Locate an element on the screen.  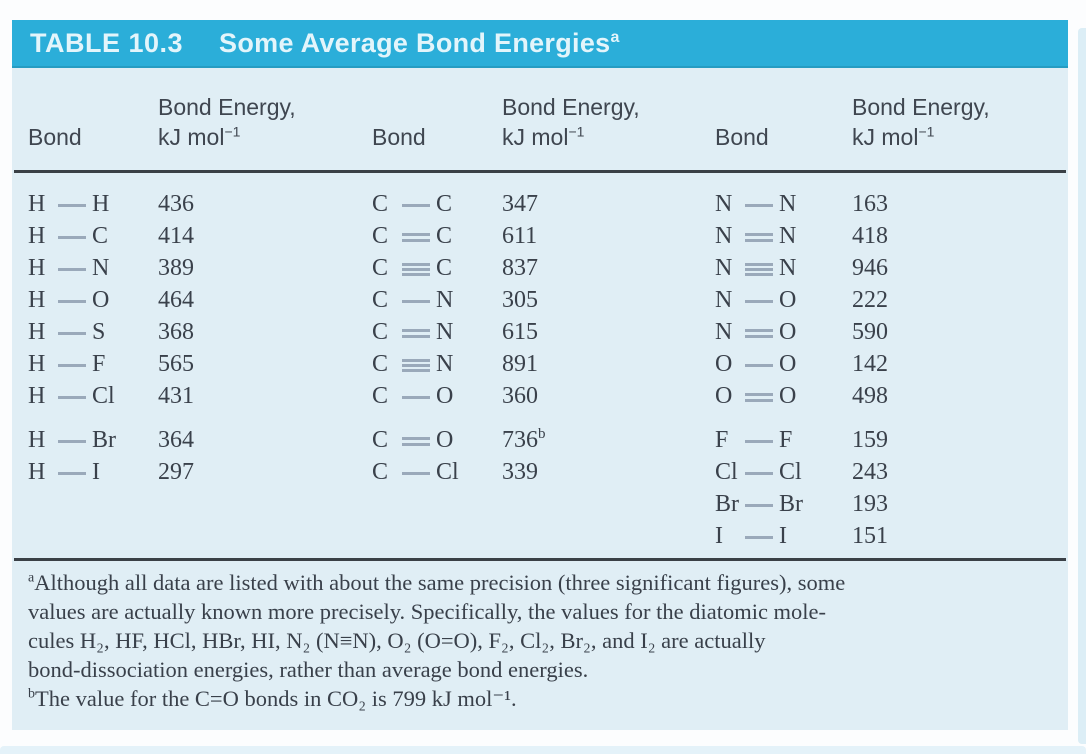
bond-formula: H Br is located at coordinates (93, 440).